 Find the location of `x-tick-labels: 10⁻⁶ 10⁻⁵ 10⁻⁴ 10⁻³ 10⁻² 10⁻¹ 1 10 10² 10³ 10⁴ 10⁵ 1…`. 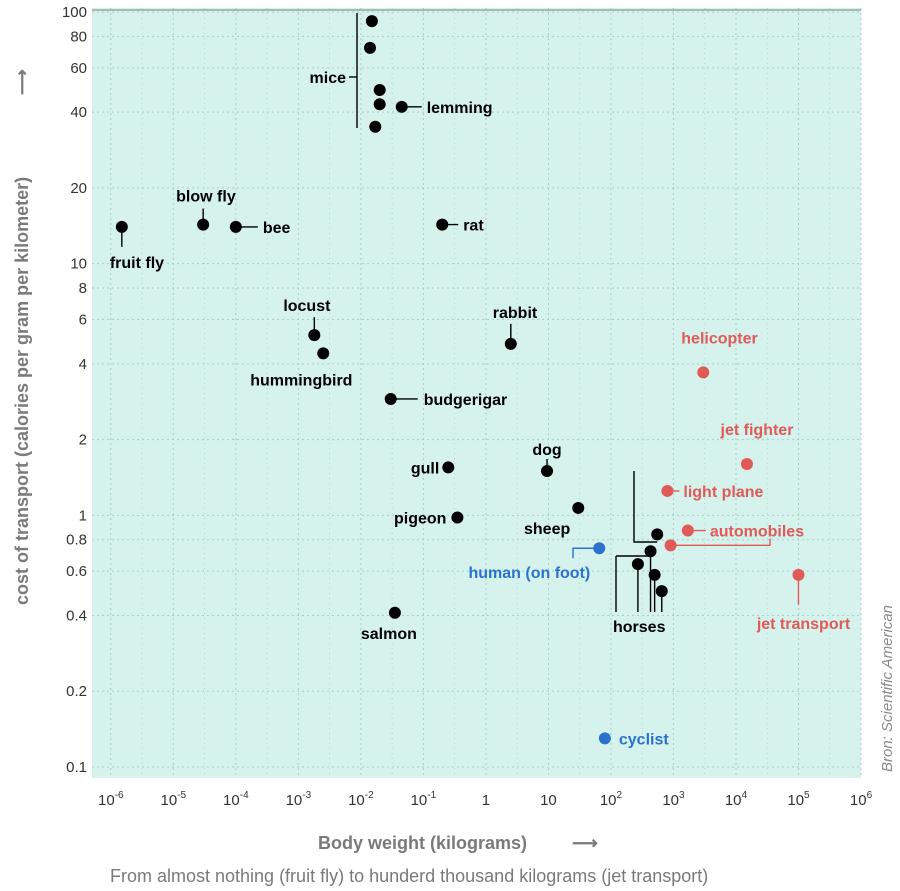

x-tick-labels: 10⁻⁶ 10⁻⁵ 10⁻⁴ 10⁻³ 10⁻² 10⁻¹ 1 10 10² 10³ 10⁴ 10⁵ 1… is located at coordinates (485, 799).